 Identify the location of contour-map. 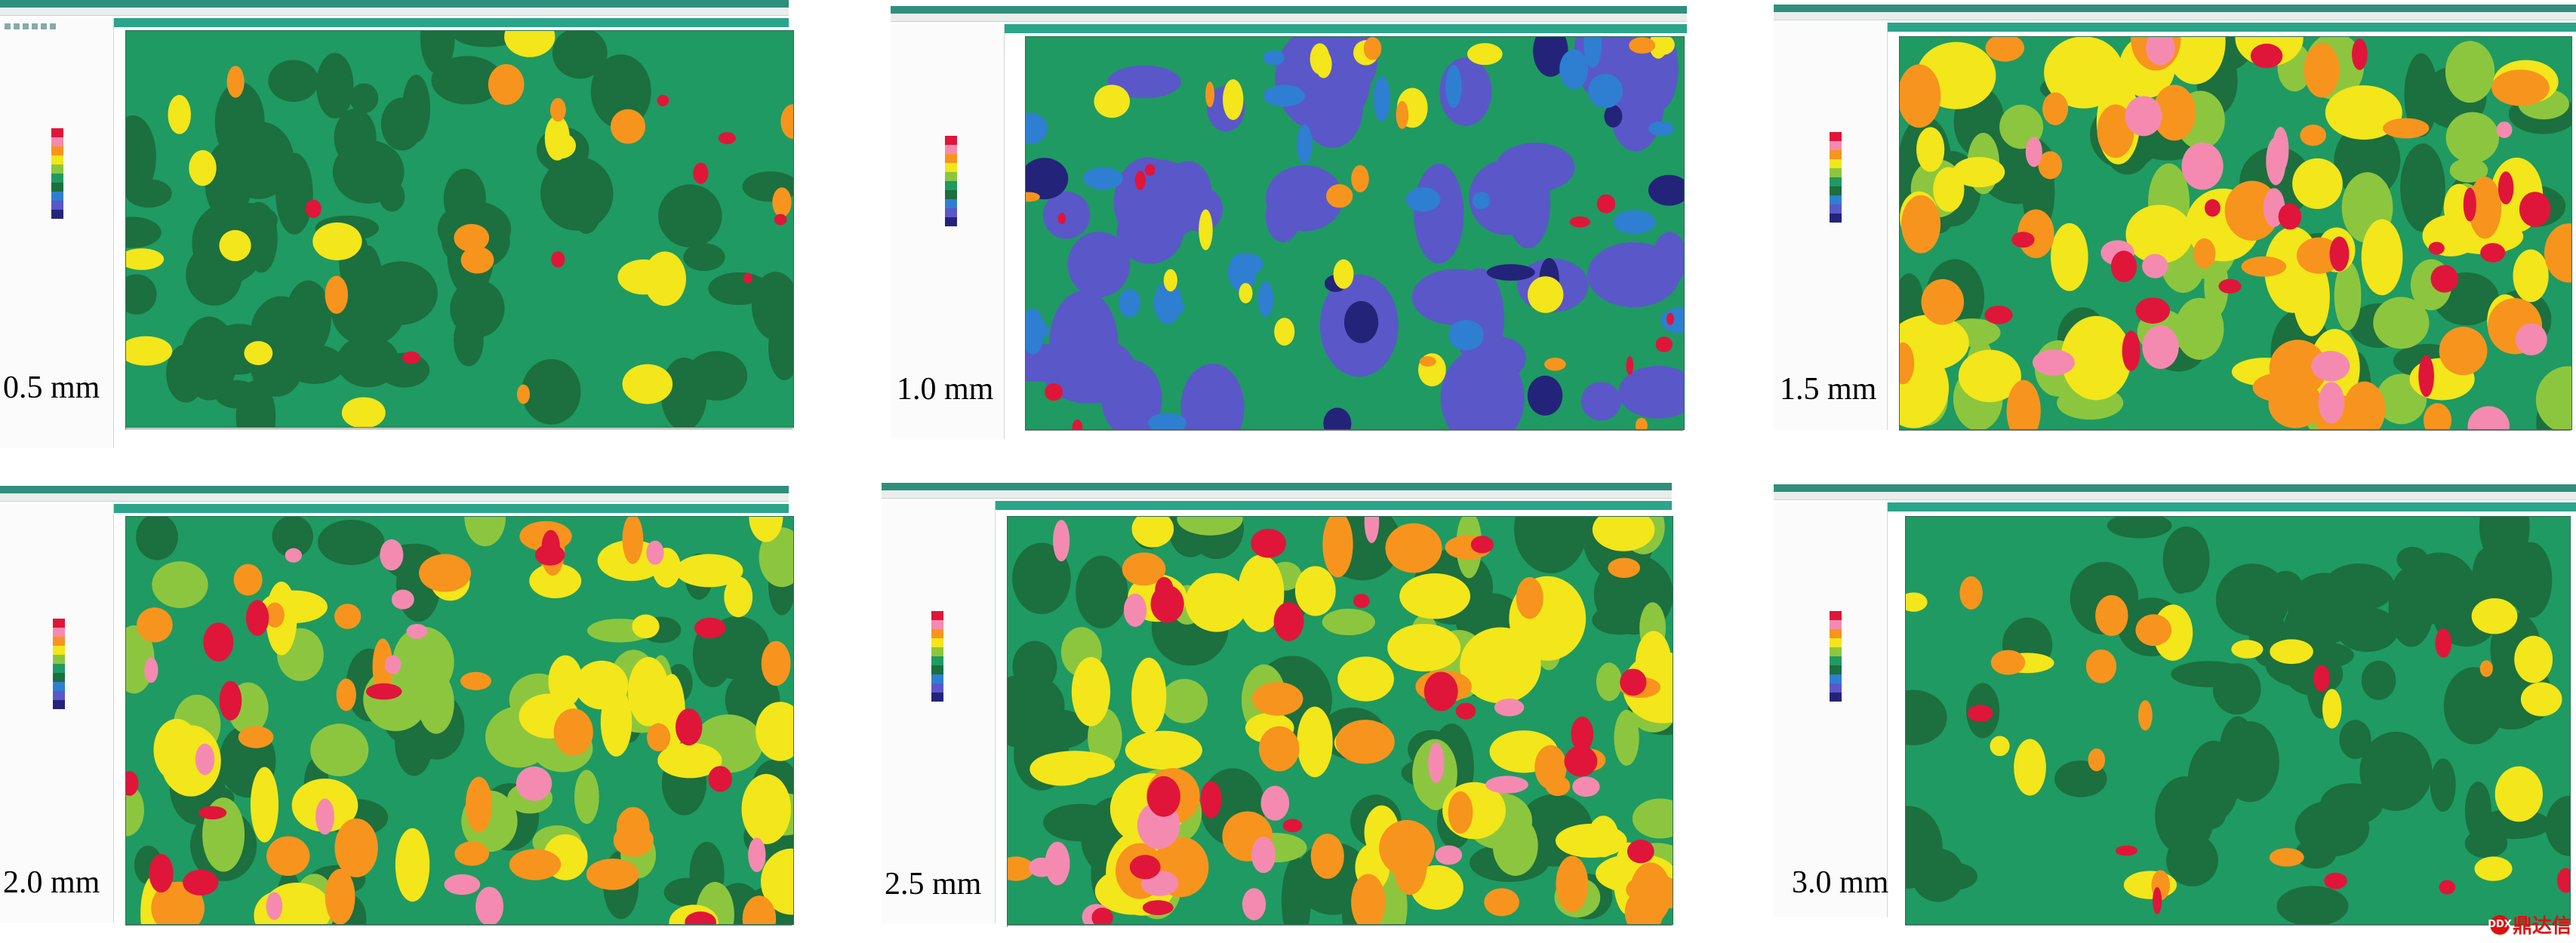
(459, 720).